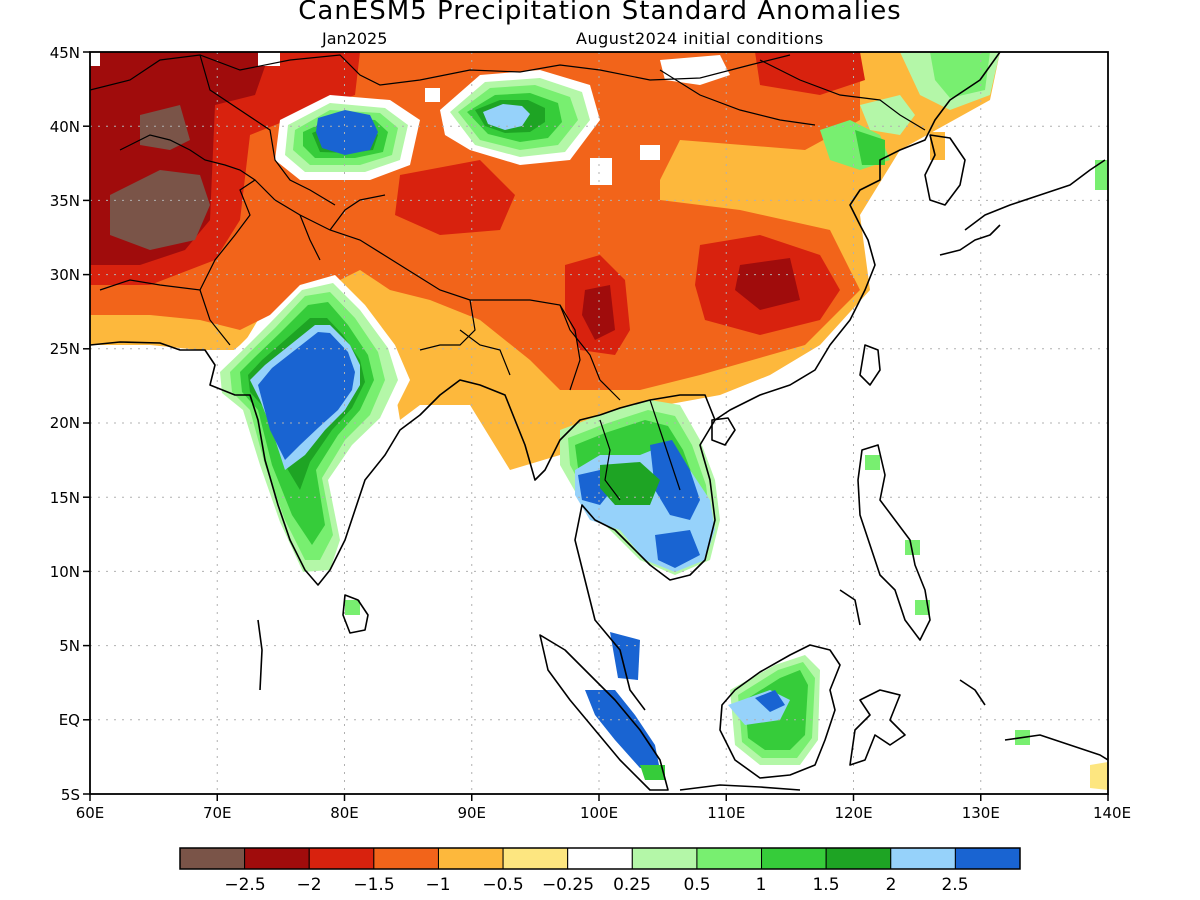 The height and width of the screenshot is (900, 1200). I want to click on lat-tick-label: 35N, so click(65, 201).